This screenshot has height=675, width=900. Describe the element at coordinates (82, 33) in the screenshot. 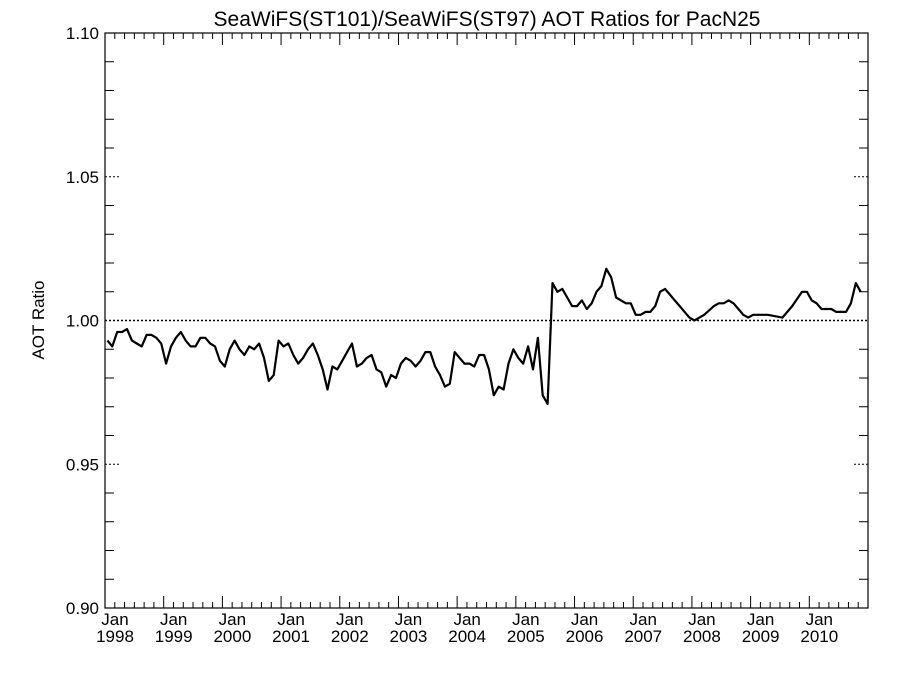

I see `y-tick-label: 1.10` at that location.